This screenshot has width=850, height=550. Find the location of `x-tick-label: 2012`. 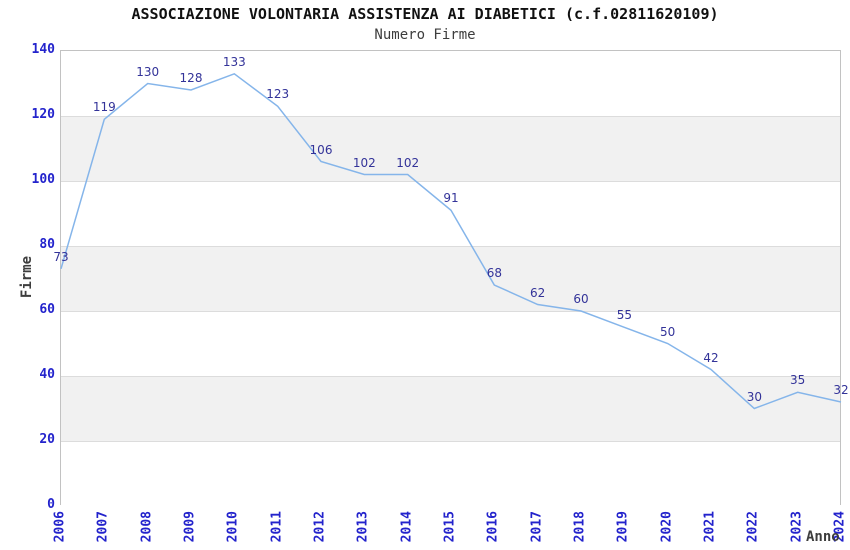

x-tick-label: 2012 is located at coordinates (320, 527).